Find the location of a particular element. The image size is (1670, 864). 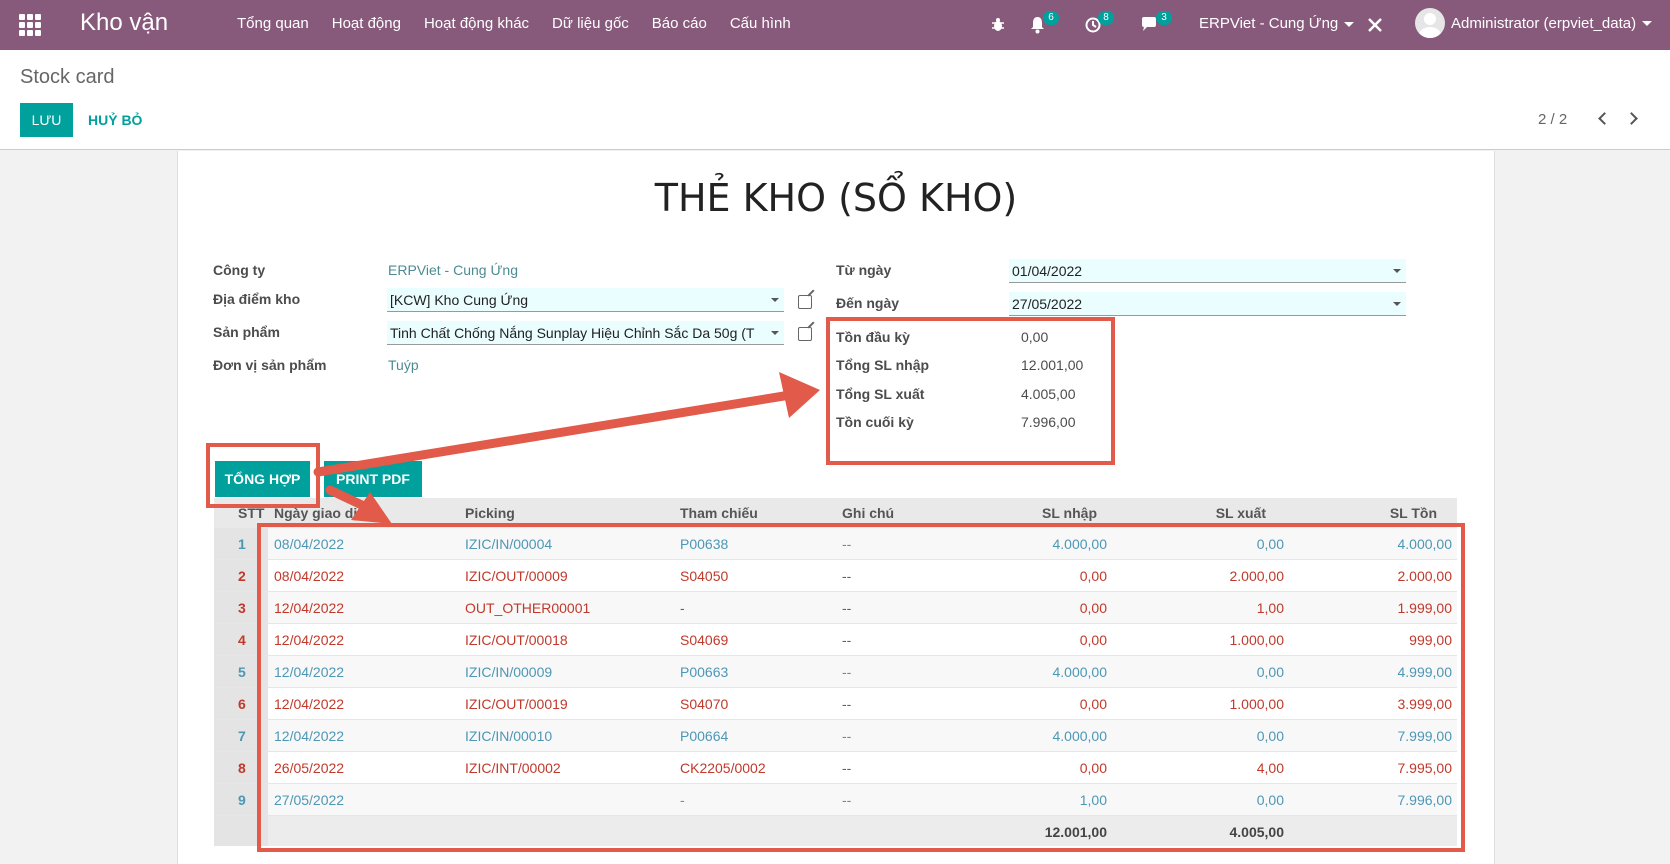

row-ref: P00638 is located at coordinates (704, 544).